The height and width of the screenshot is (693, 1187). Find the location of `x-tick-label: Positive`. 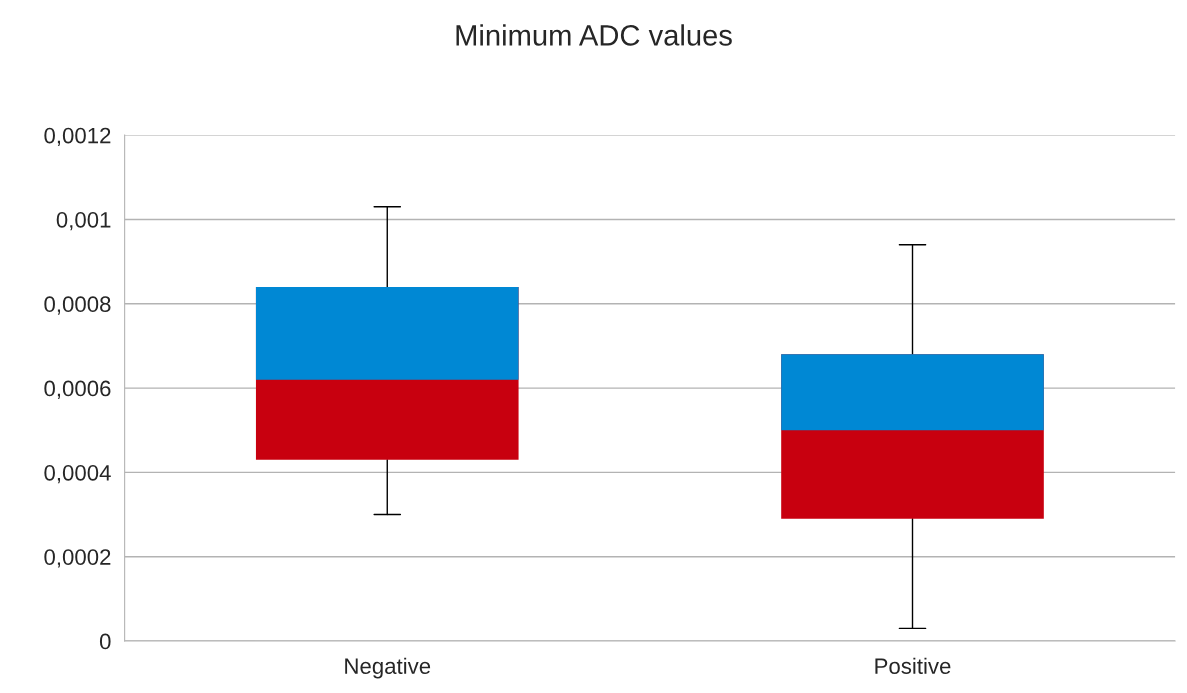

x-tick-label: Positive is located at coordinates (913, 666).